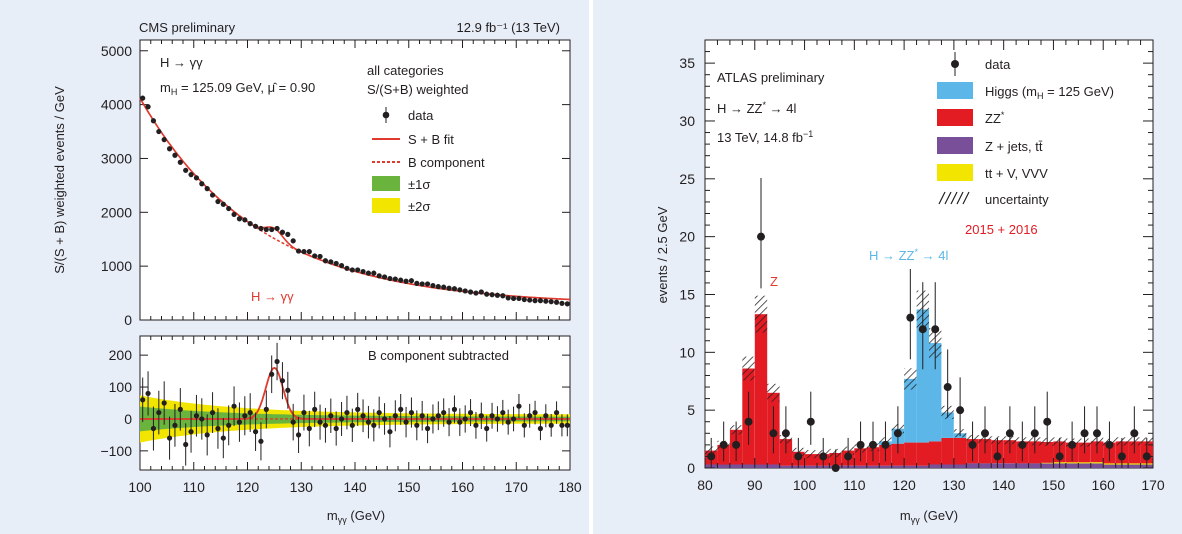  What do you see at coordinates (761, 314) in the screenshot?
I see `atlas-uncertainty-hatch` at bounding box center [761, 314].